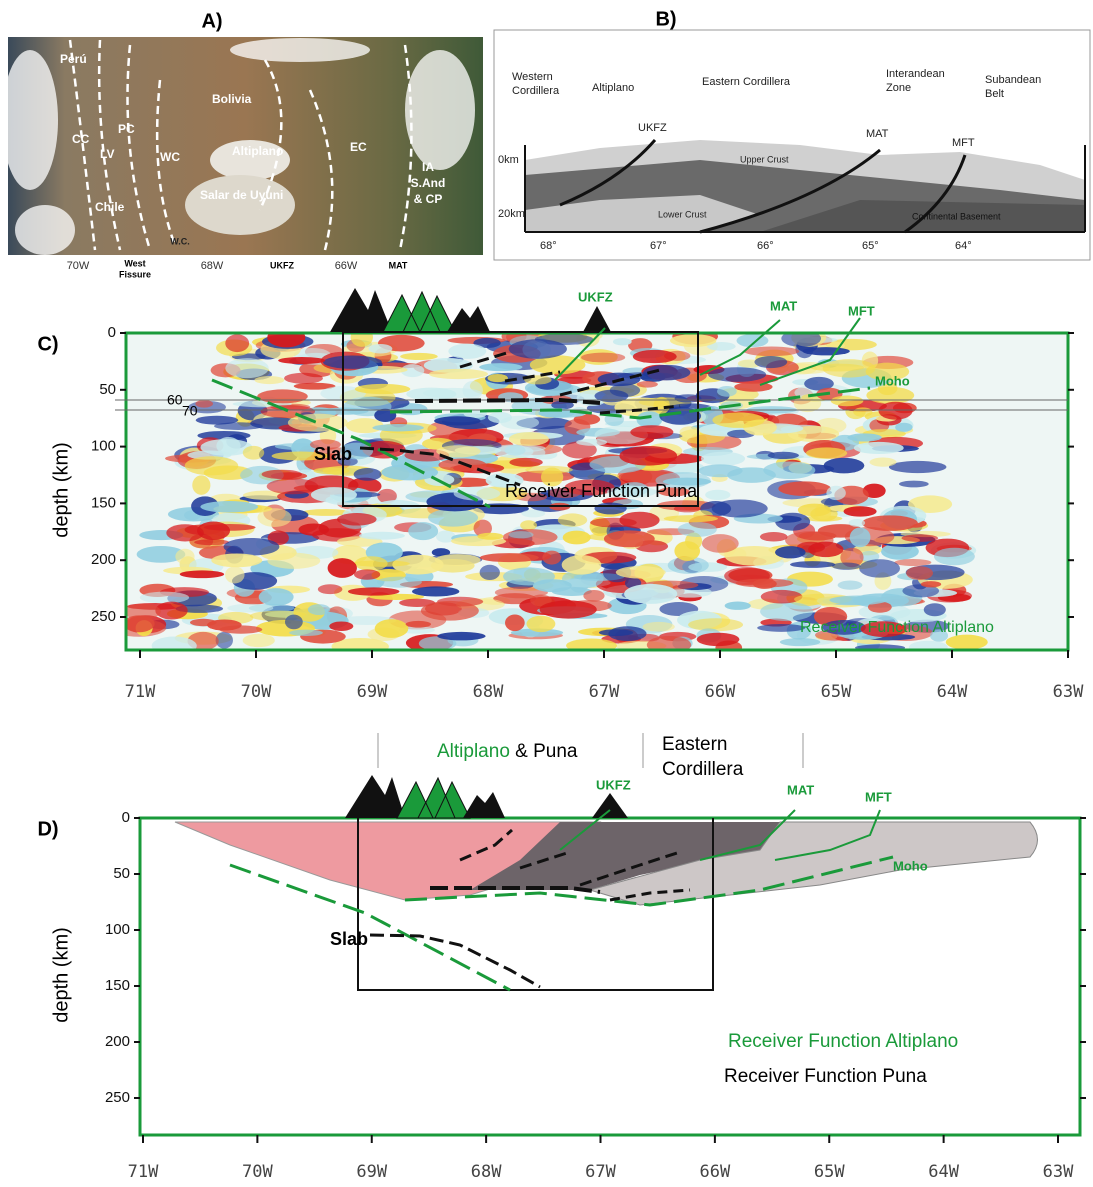 The image size is (1093, 1187). Describe the element at coordinates (541, 413) in the screenshot. I see `structures` at that location.